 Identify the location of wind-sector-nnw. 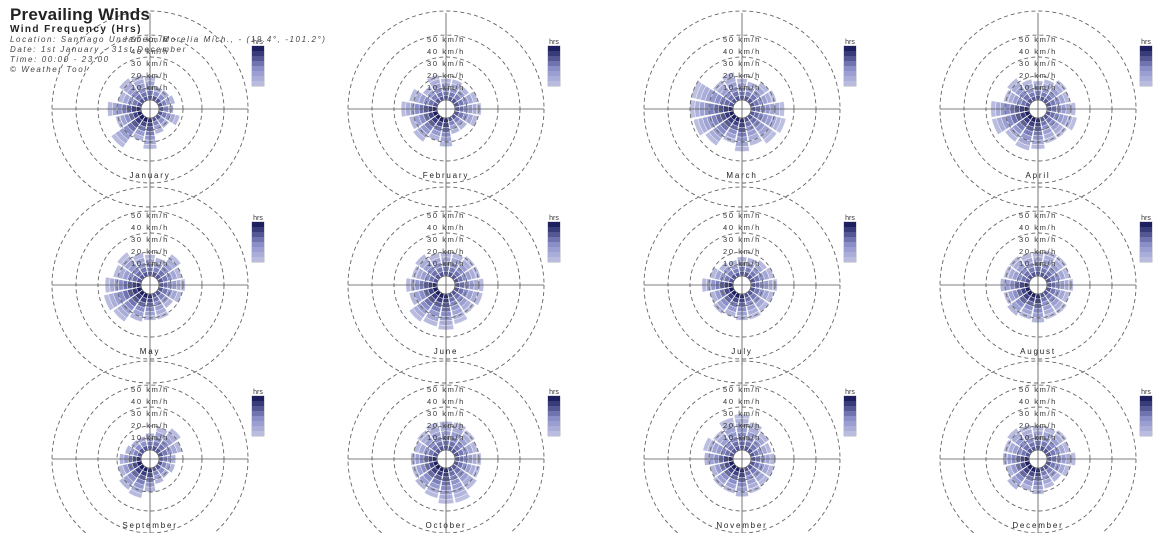
(732, 263).